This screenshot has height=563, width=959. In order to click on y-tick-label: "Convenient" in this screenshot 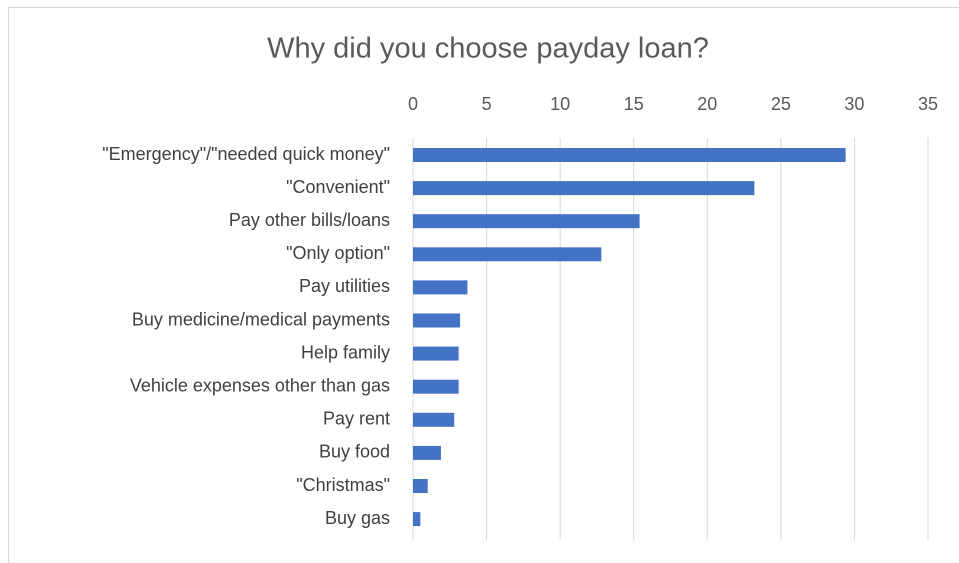, I will do `click(338, 187)`.